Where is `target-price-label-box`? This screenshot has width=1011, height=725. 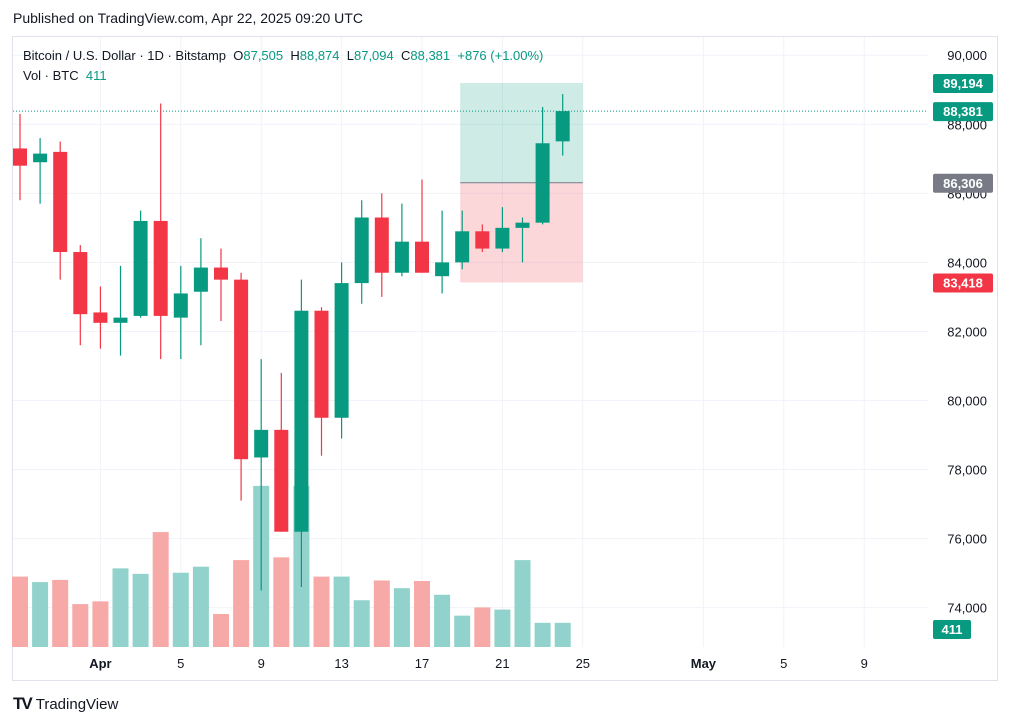 target-price-label-box is located at coordinates (963, 84).